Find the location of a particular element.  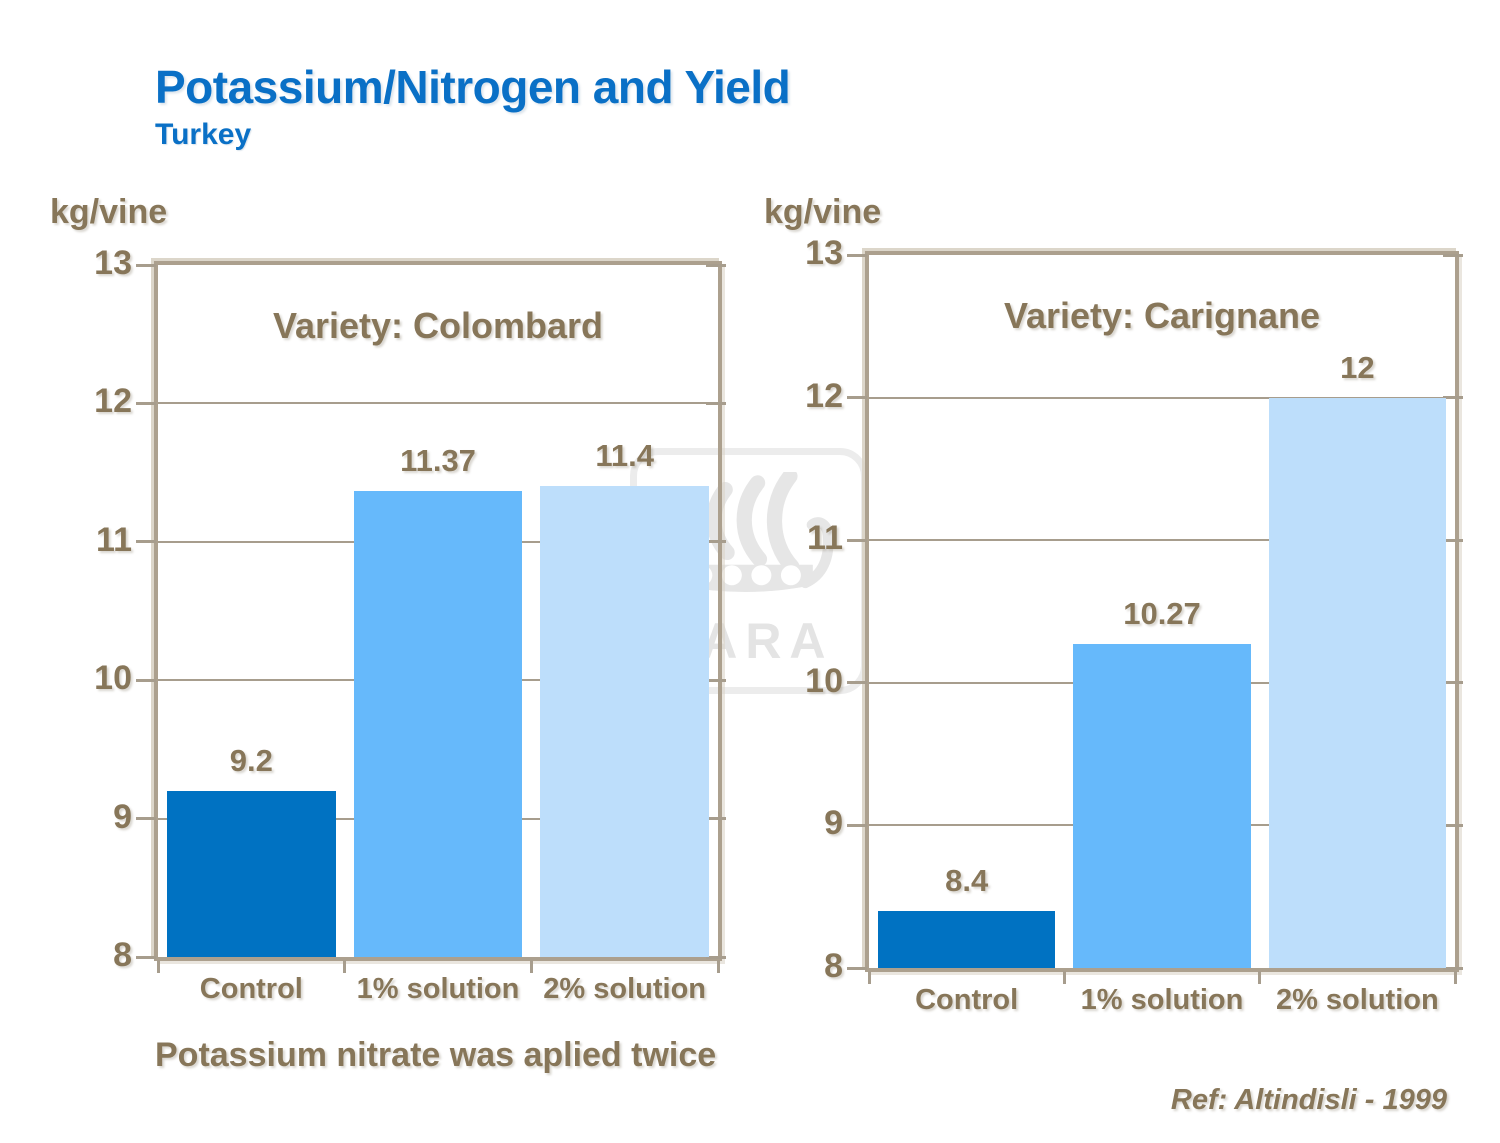

bar-value-label: 12 is located at coordinates (1357, 367).